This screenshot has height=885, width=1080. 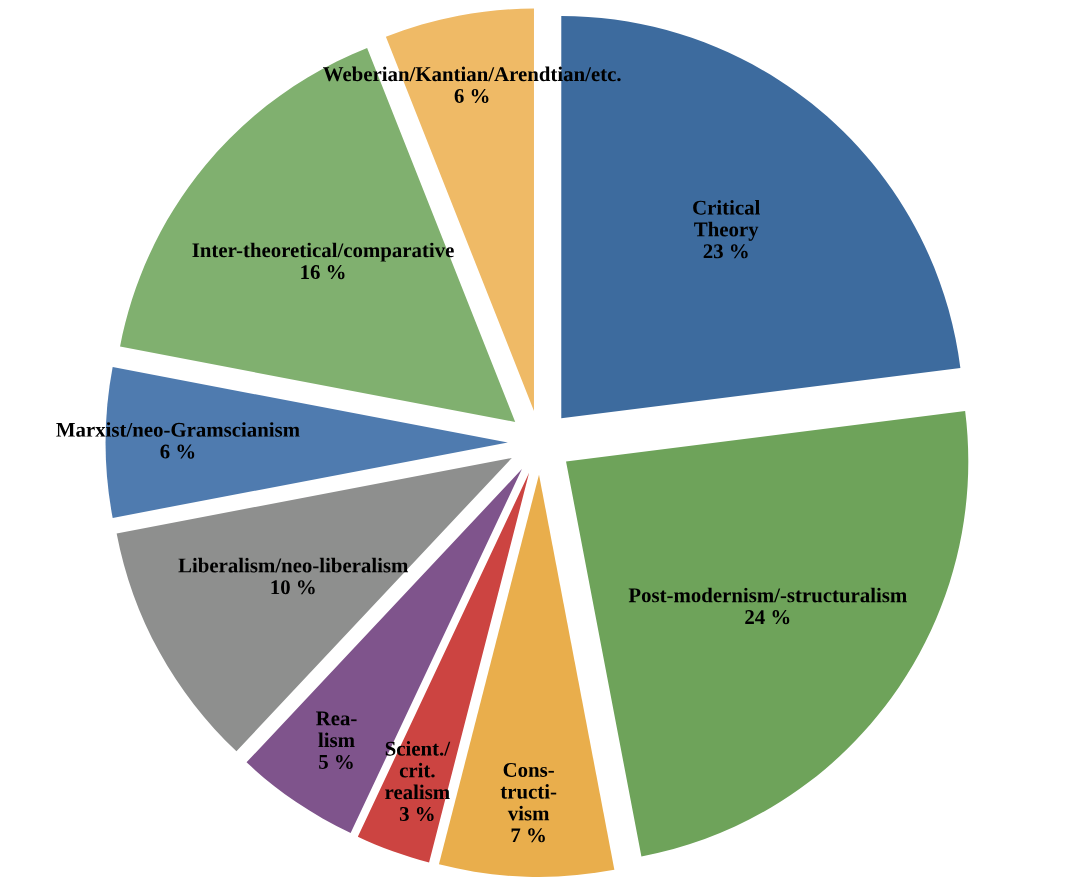 I want to click on data-label: 23 %, so click(x=725, y=251).